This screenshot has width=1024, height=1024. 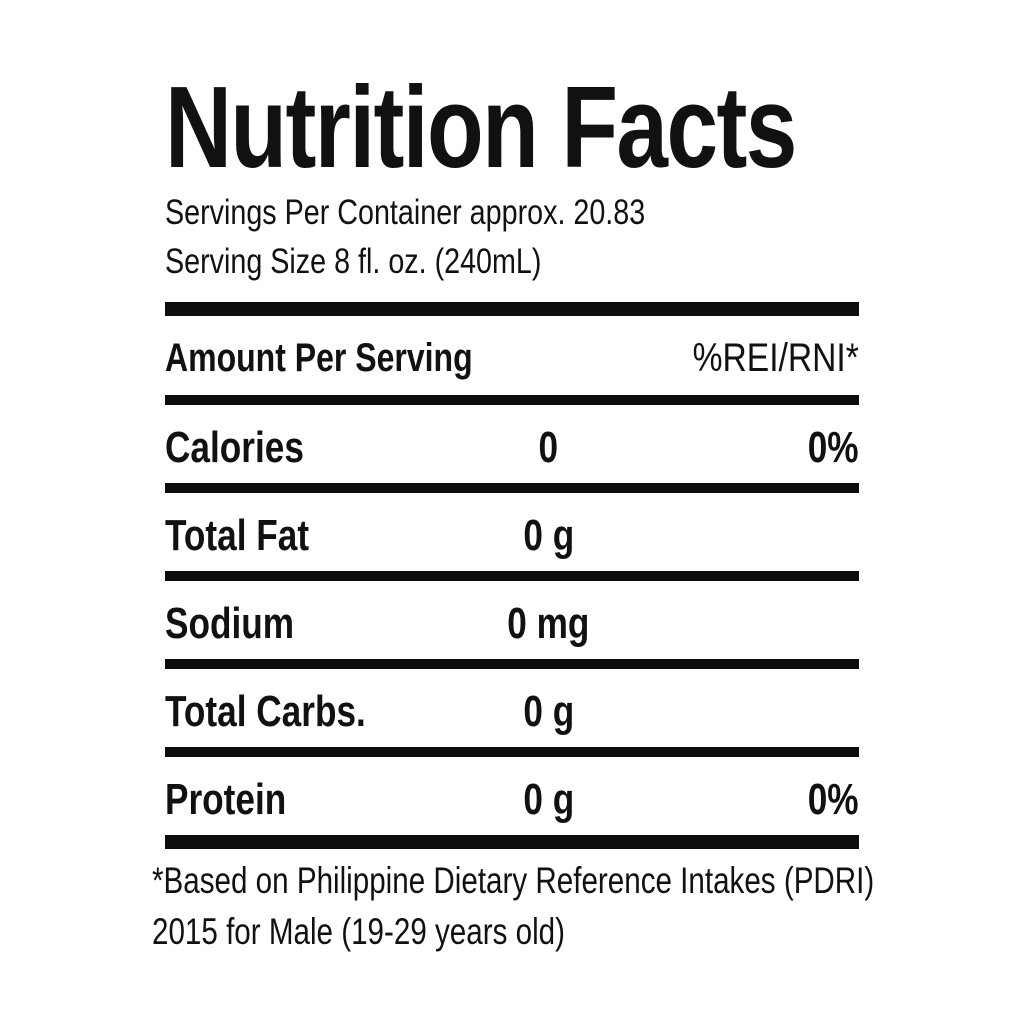 I want to click on protein-amount: 0 g, so click(x=548, y=799).